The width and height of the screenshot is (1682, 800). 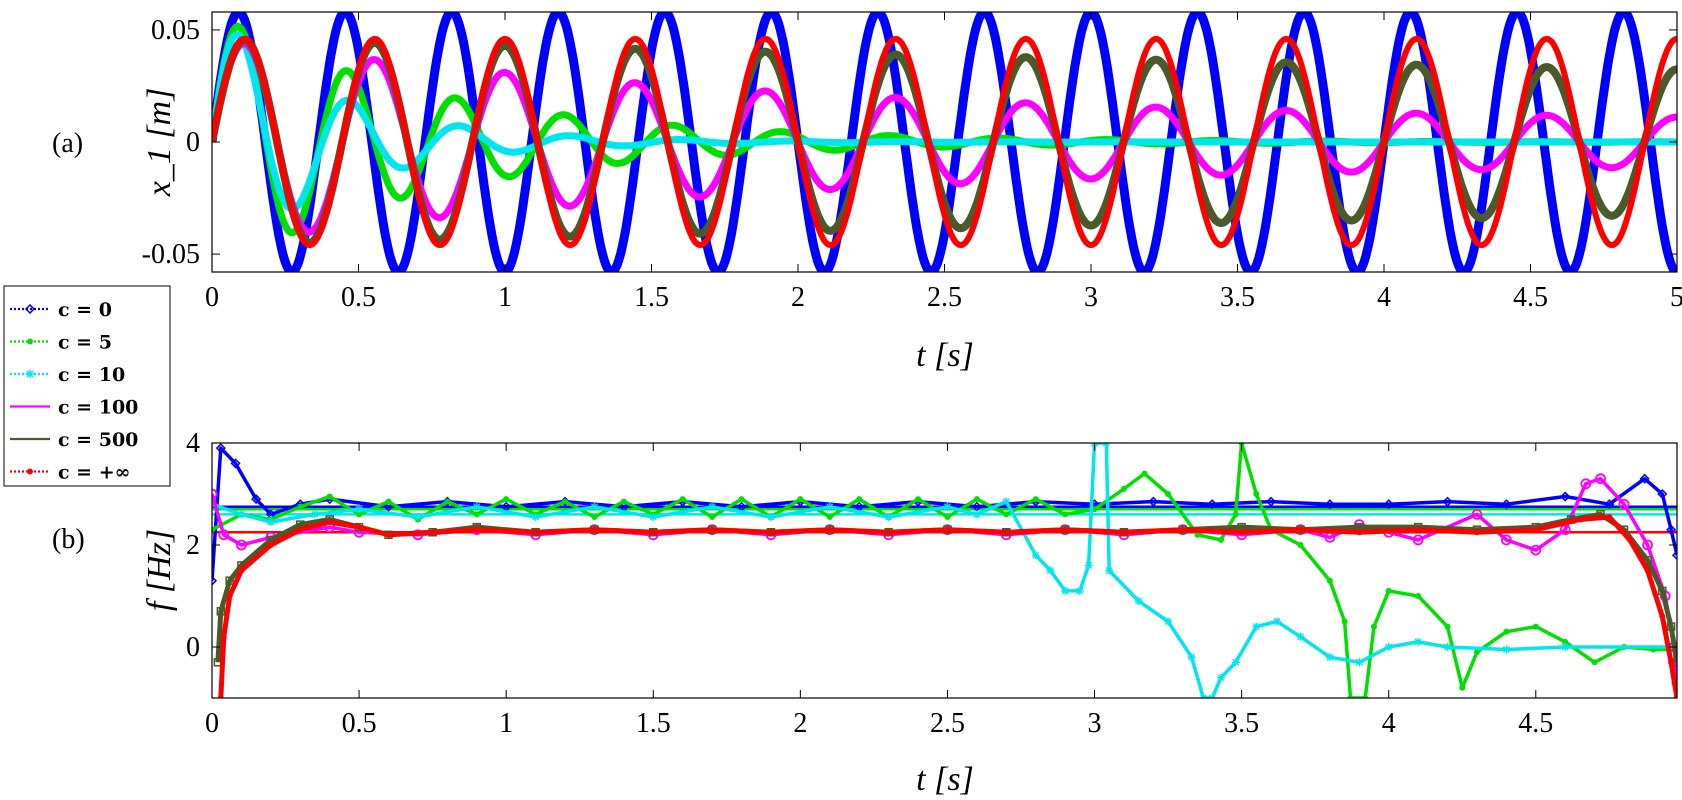 I want to click on y-tick-label: 2, so click(x=193, y=545).